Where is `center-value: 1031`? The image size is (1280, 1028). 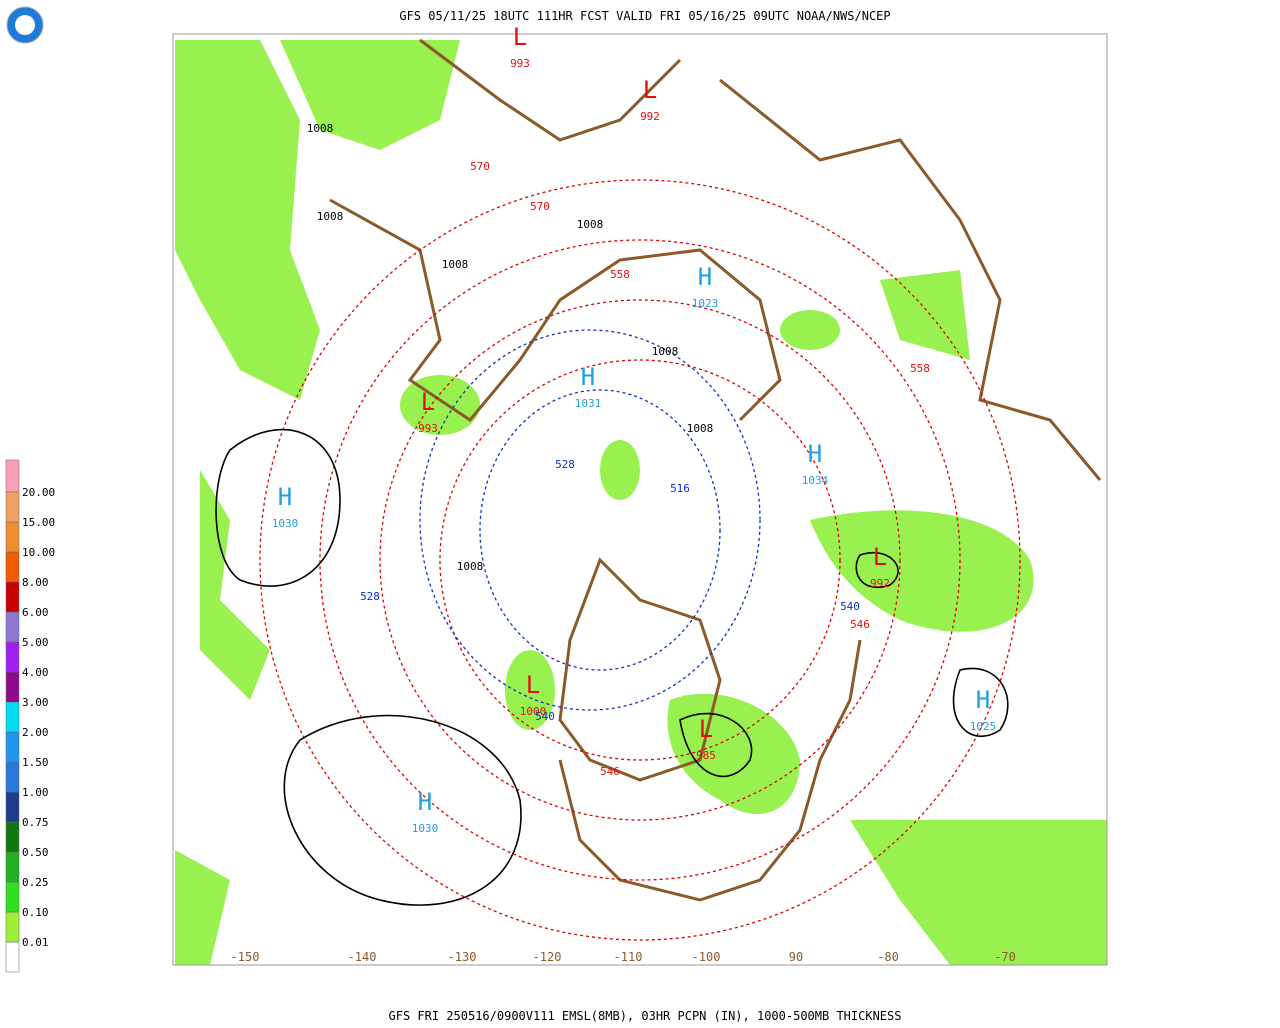 center-value: 1031 is located at coordinates (588, 403).